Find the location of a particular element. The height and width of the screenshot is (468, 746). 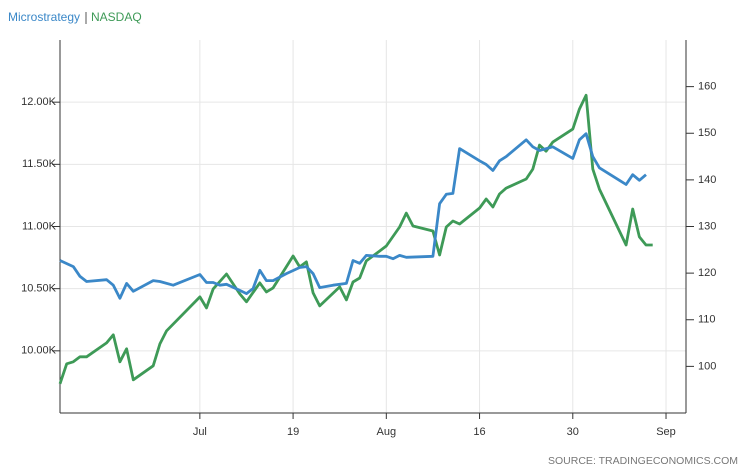

x-tick-label: Sep is located at coordinates (666, 432).